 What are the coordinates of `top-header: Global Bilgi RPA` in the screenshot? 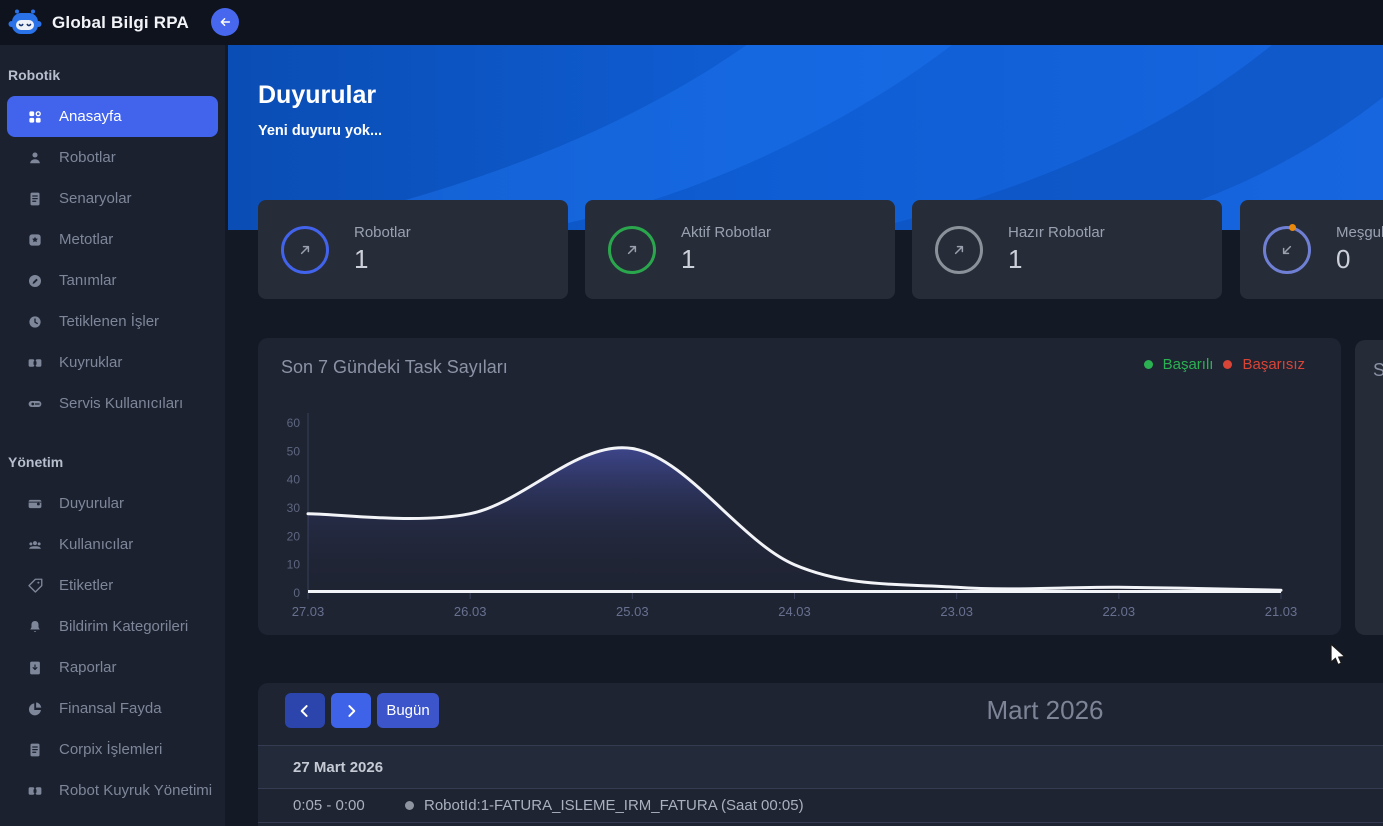 It's located at (691, 22).